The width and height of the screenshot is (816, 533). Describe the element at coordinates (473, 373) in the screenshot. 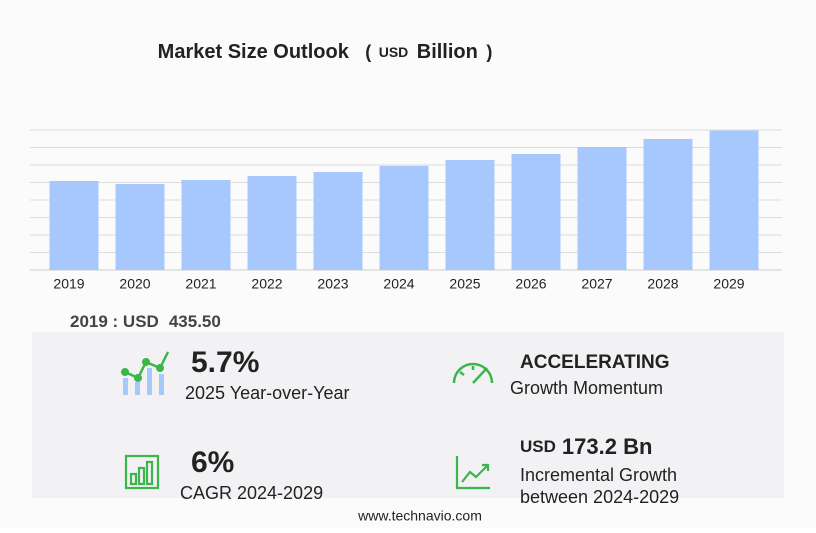

I see `icon-gauge` at that location.